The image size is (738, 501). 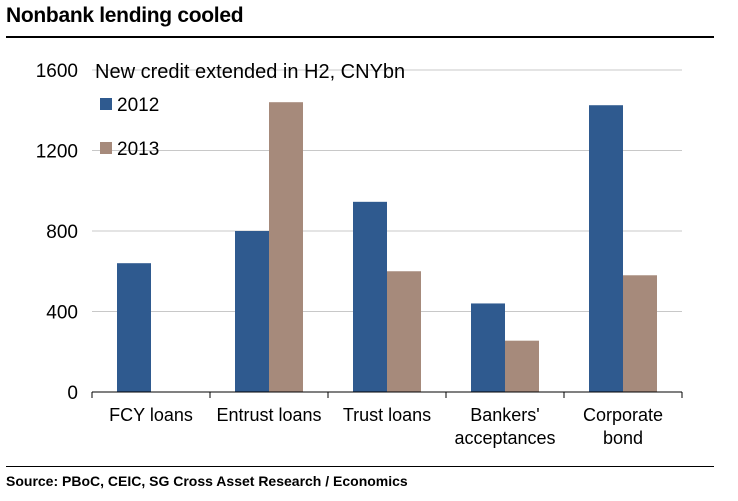 I want to click on y-tick-label: 1600, so click(x=57, y=71).